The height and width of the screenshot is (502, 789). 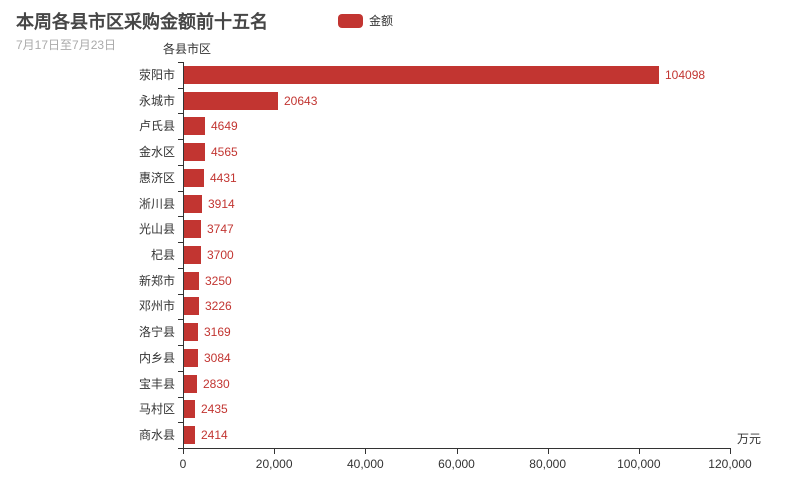 What do you see at coordinates (749, 439) in the screenshot?
I see `x-axis-unit: 万元` at bounding box center [749, 439].